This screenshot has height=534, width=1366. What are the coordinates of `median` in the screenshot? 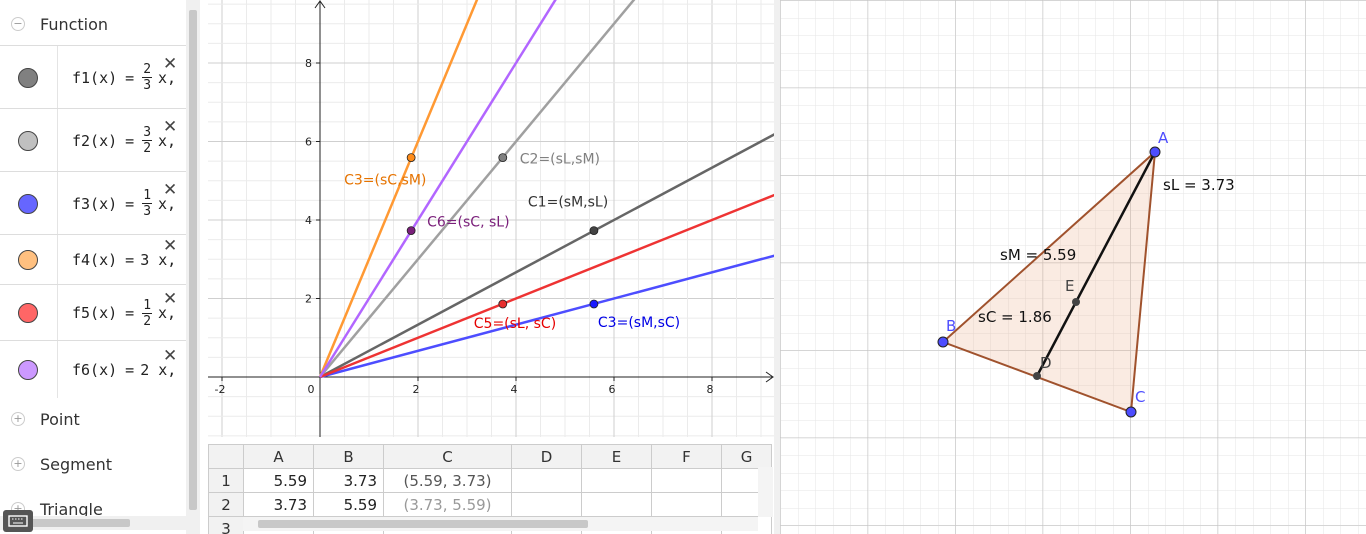 It's located at (1096, 264).